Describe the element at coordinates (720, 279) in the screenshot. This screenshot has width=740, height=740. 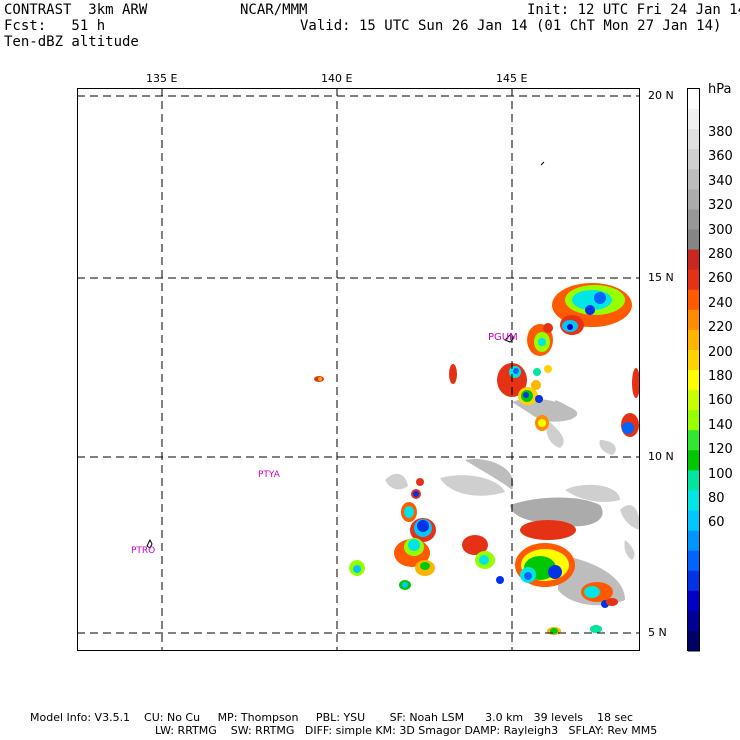
I see `colorbar-label: 260` at that location.